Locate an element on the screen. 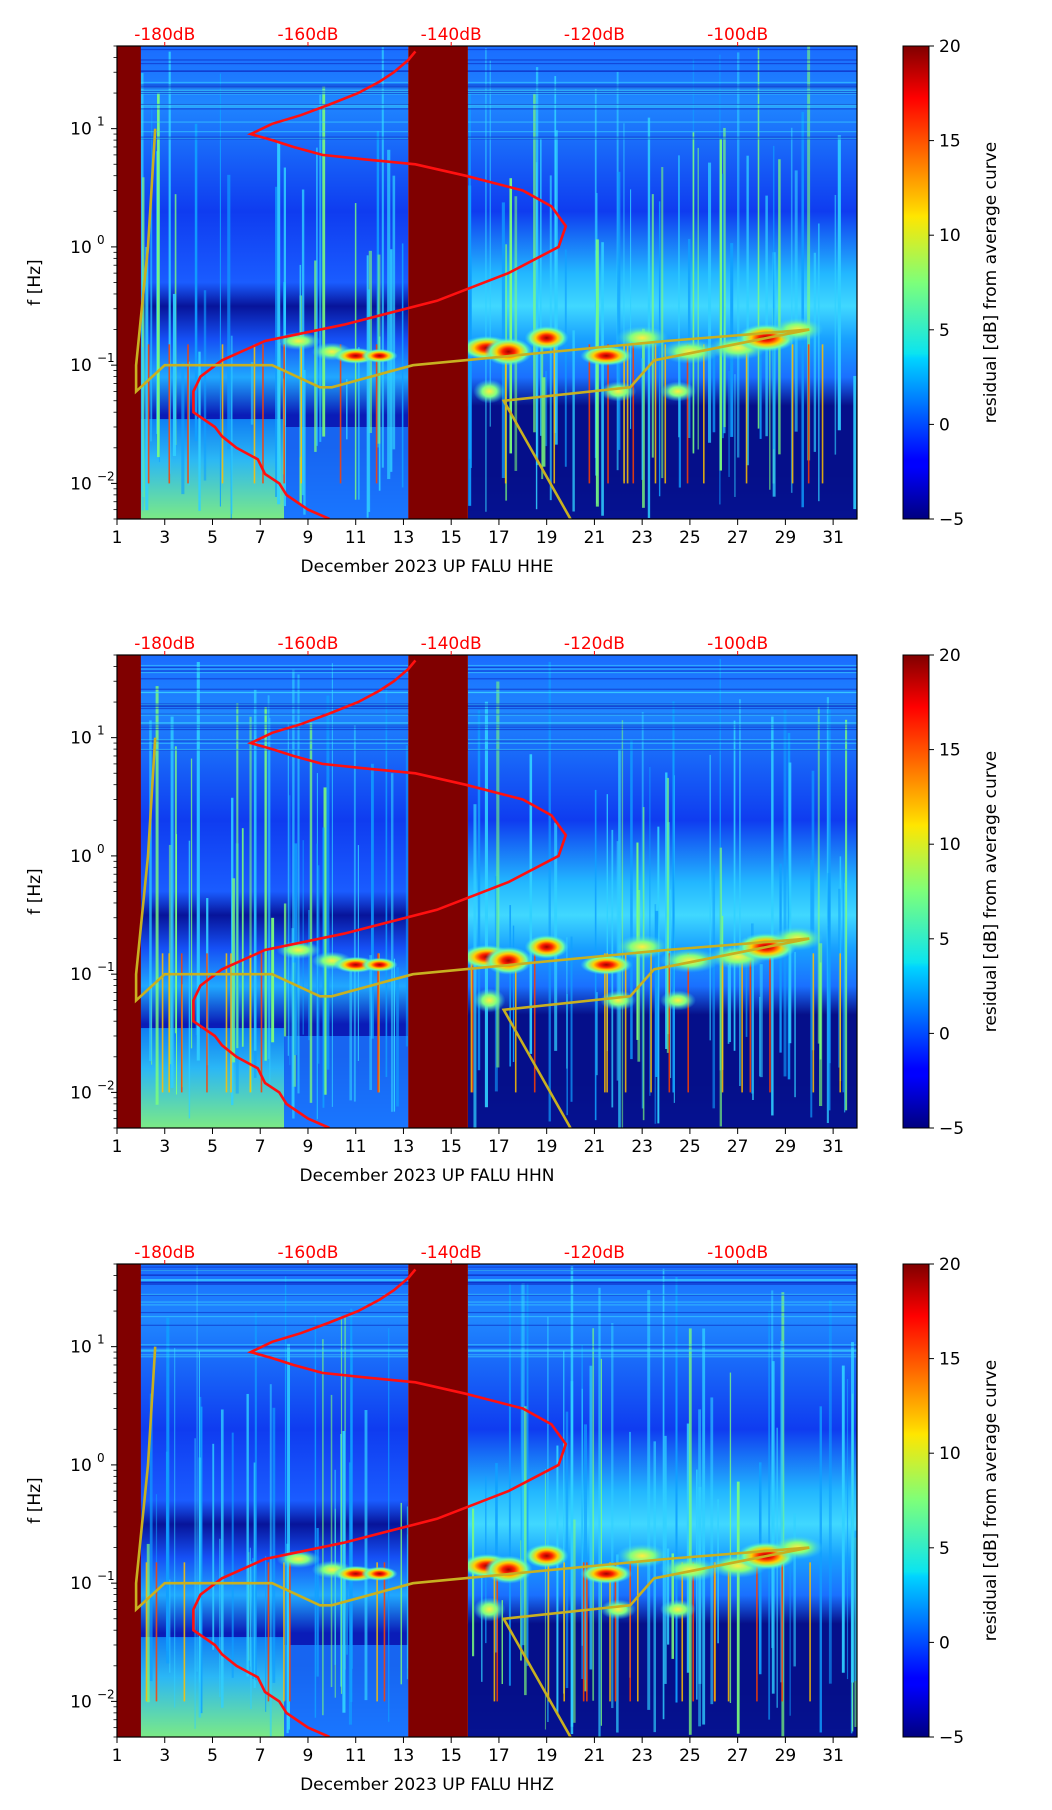 This screenshot has height=1810, width=1052. x-tick-label: 25 is located at coordinates (690, 1147).